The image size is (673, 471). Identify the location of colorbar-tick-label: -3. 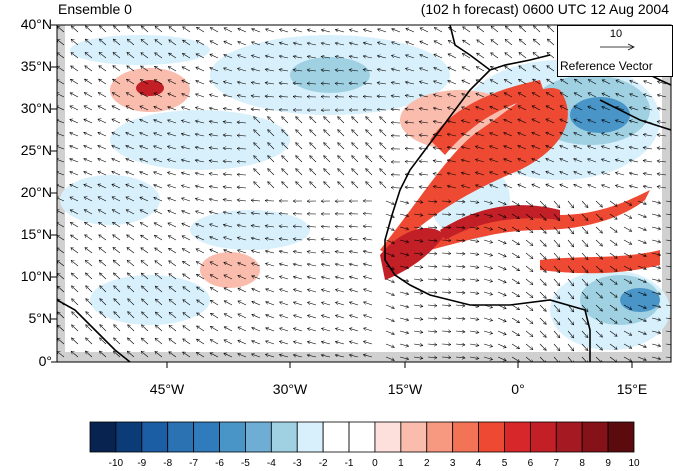
(297, 463).